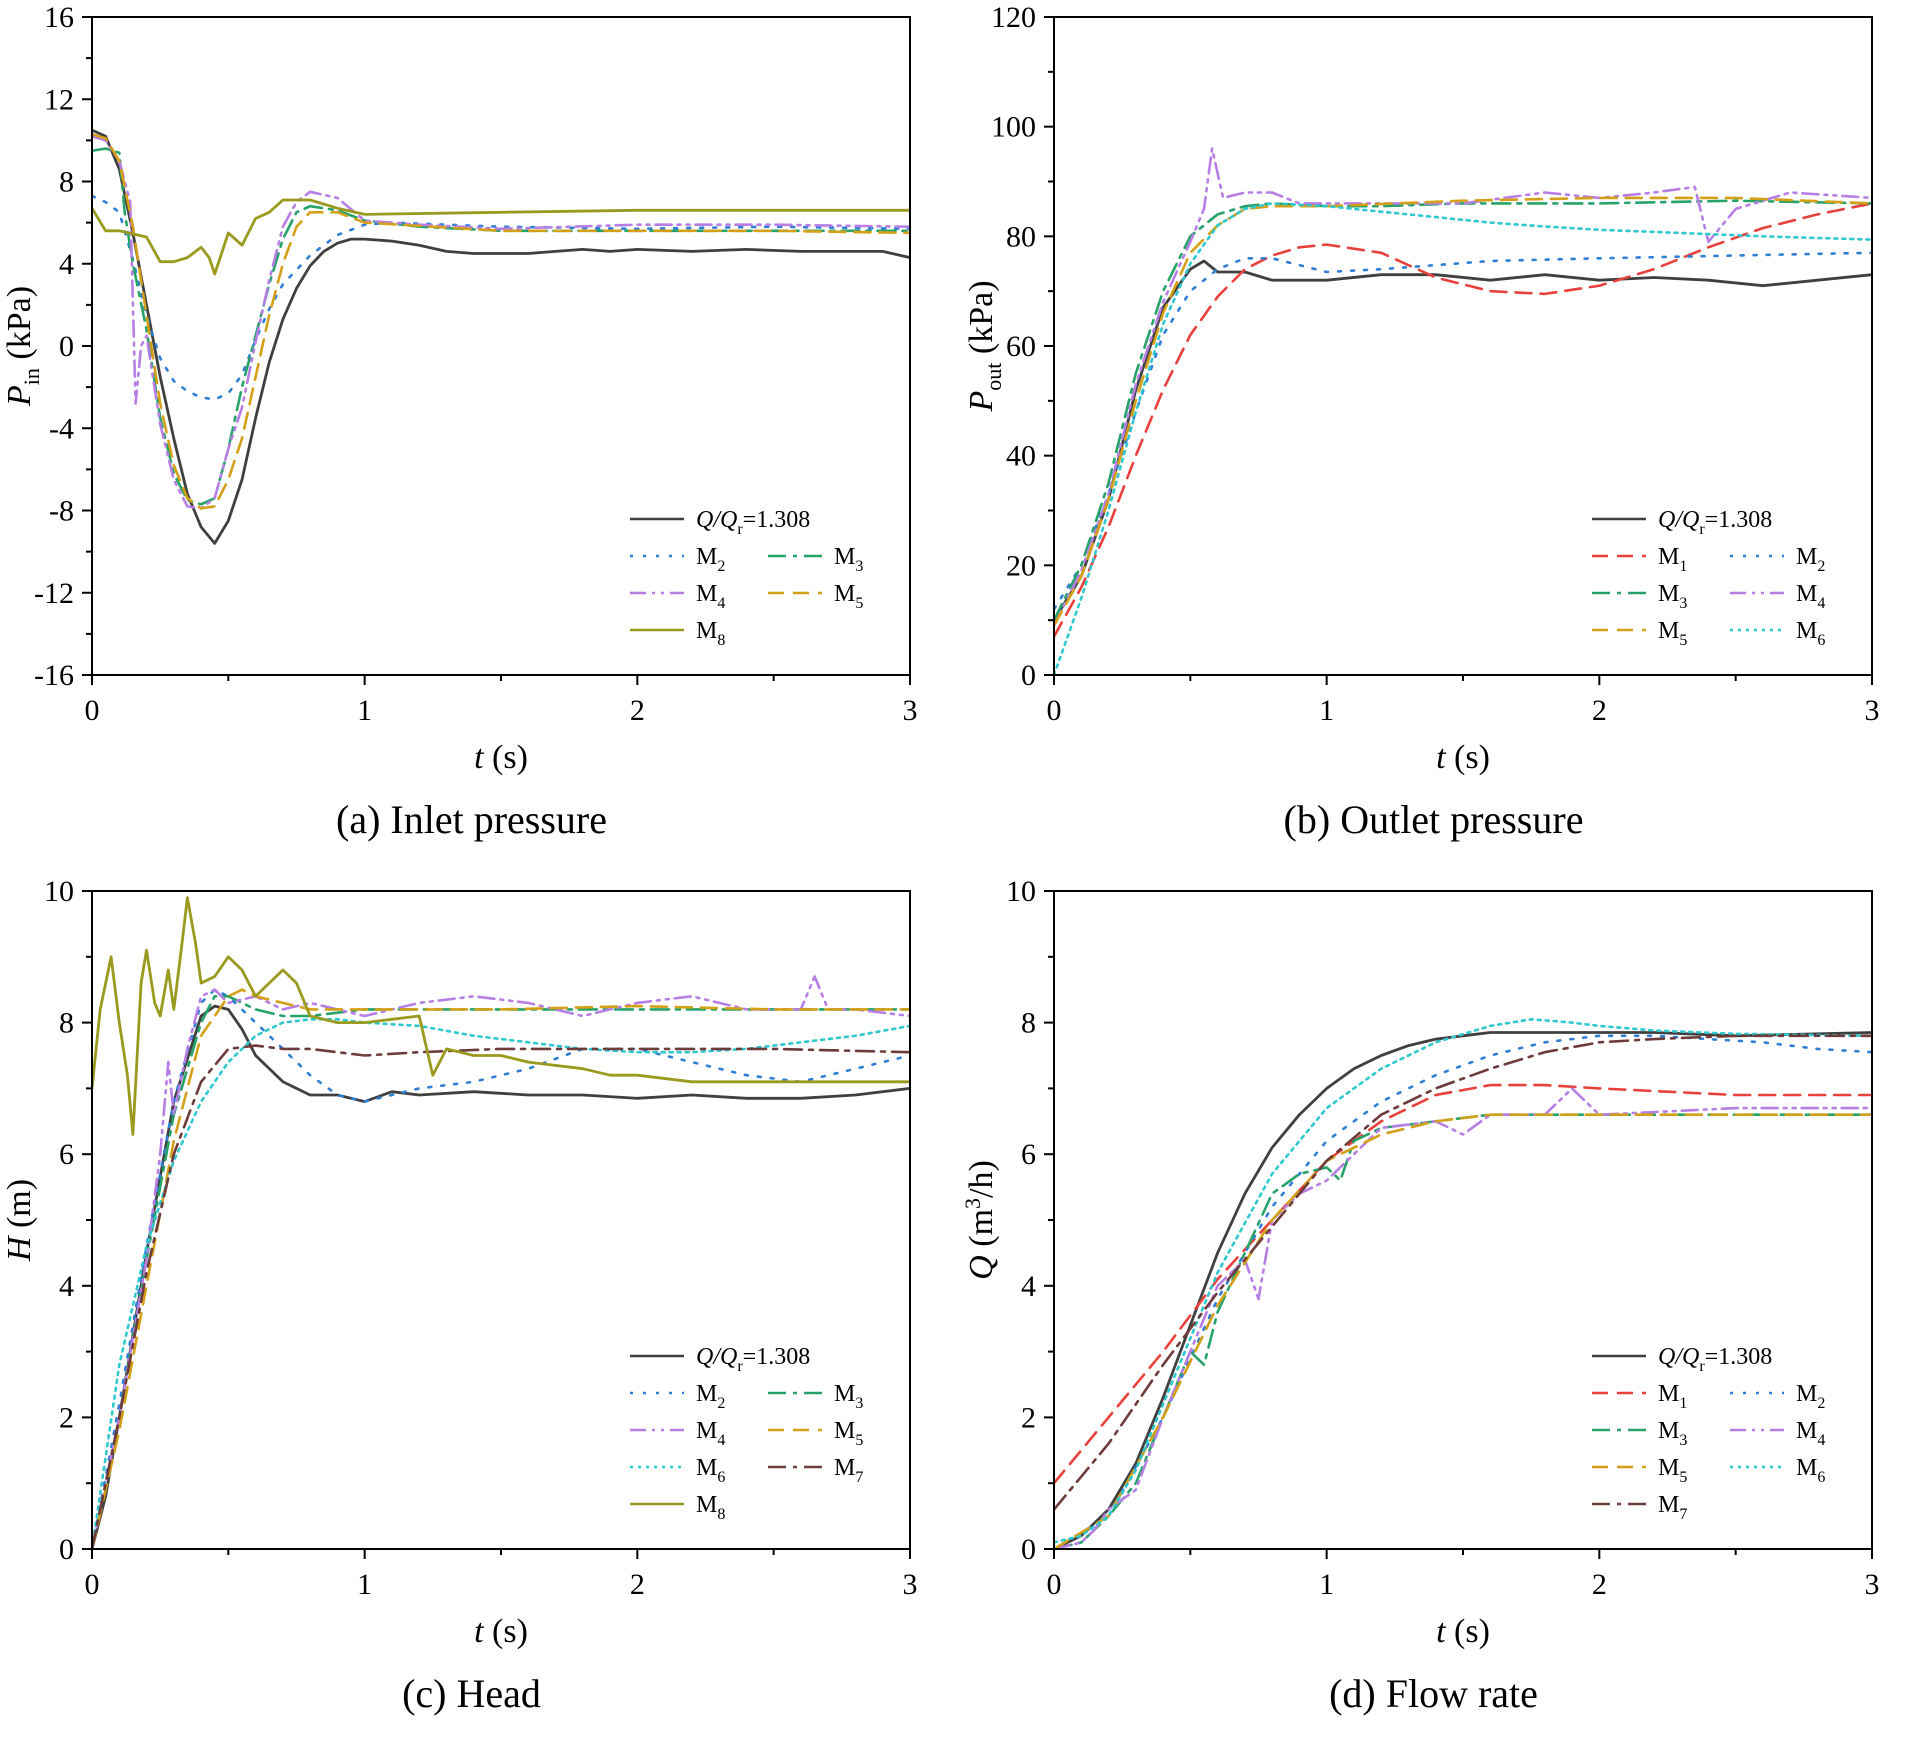 Image resolution: width=1905 pixels, height=1749 pixels. I want to click on series-line-m6, so click(1463, 438).